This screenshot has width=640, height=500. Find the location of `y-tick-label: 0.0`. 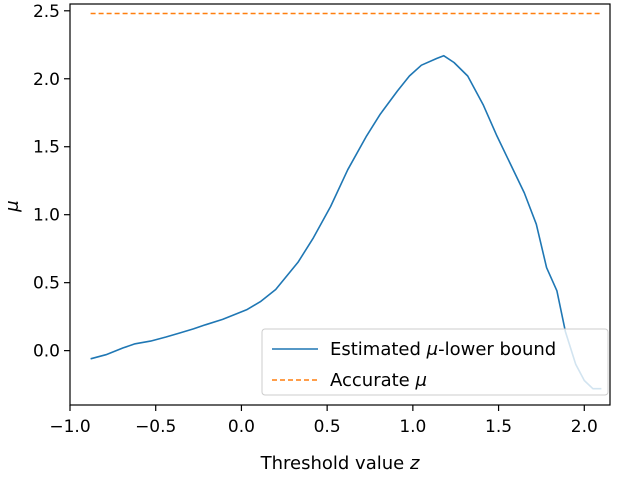

y-tick-label: 0.0 is located at coordinates (46, 352).